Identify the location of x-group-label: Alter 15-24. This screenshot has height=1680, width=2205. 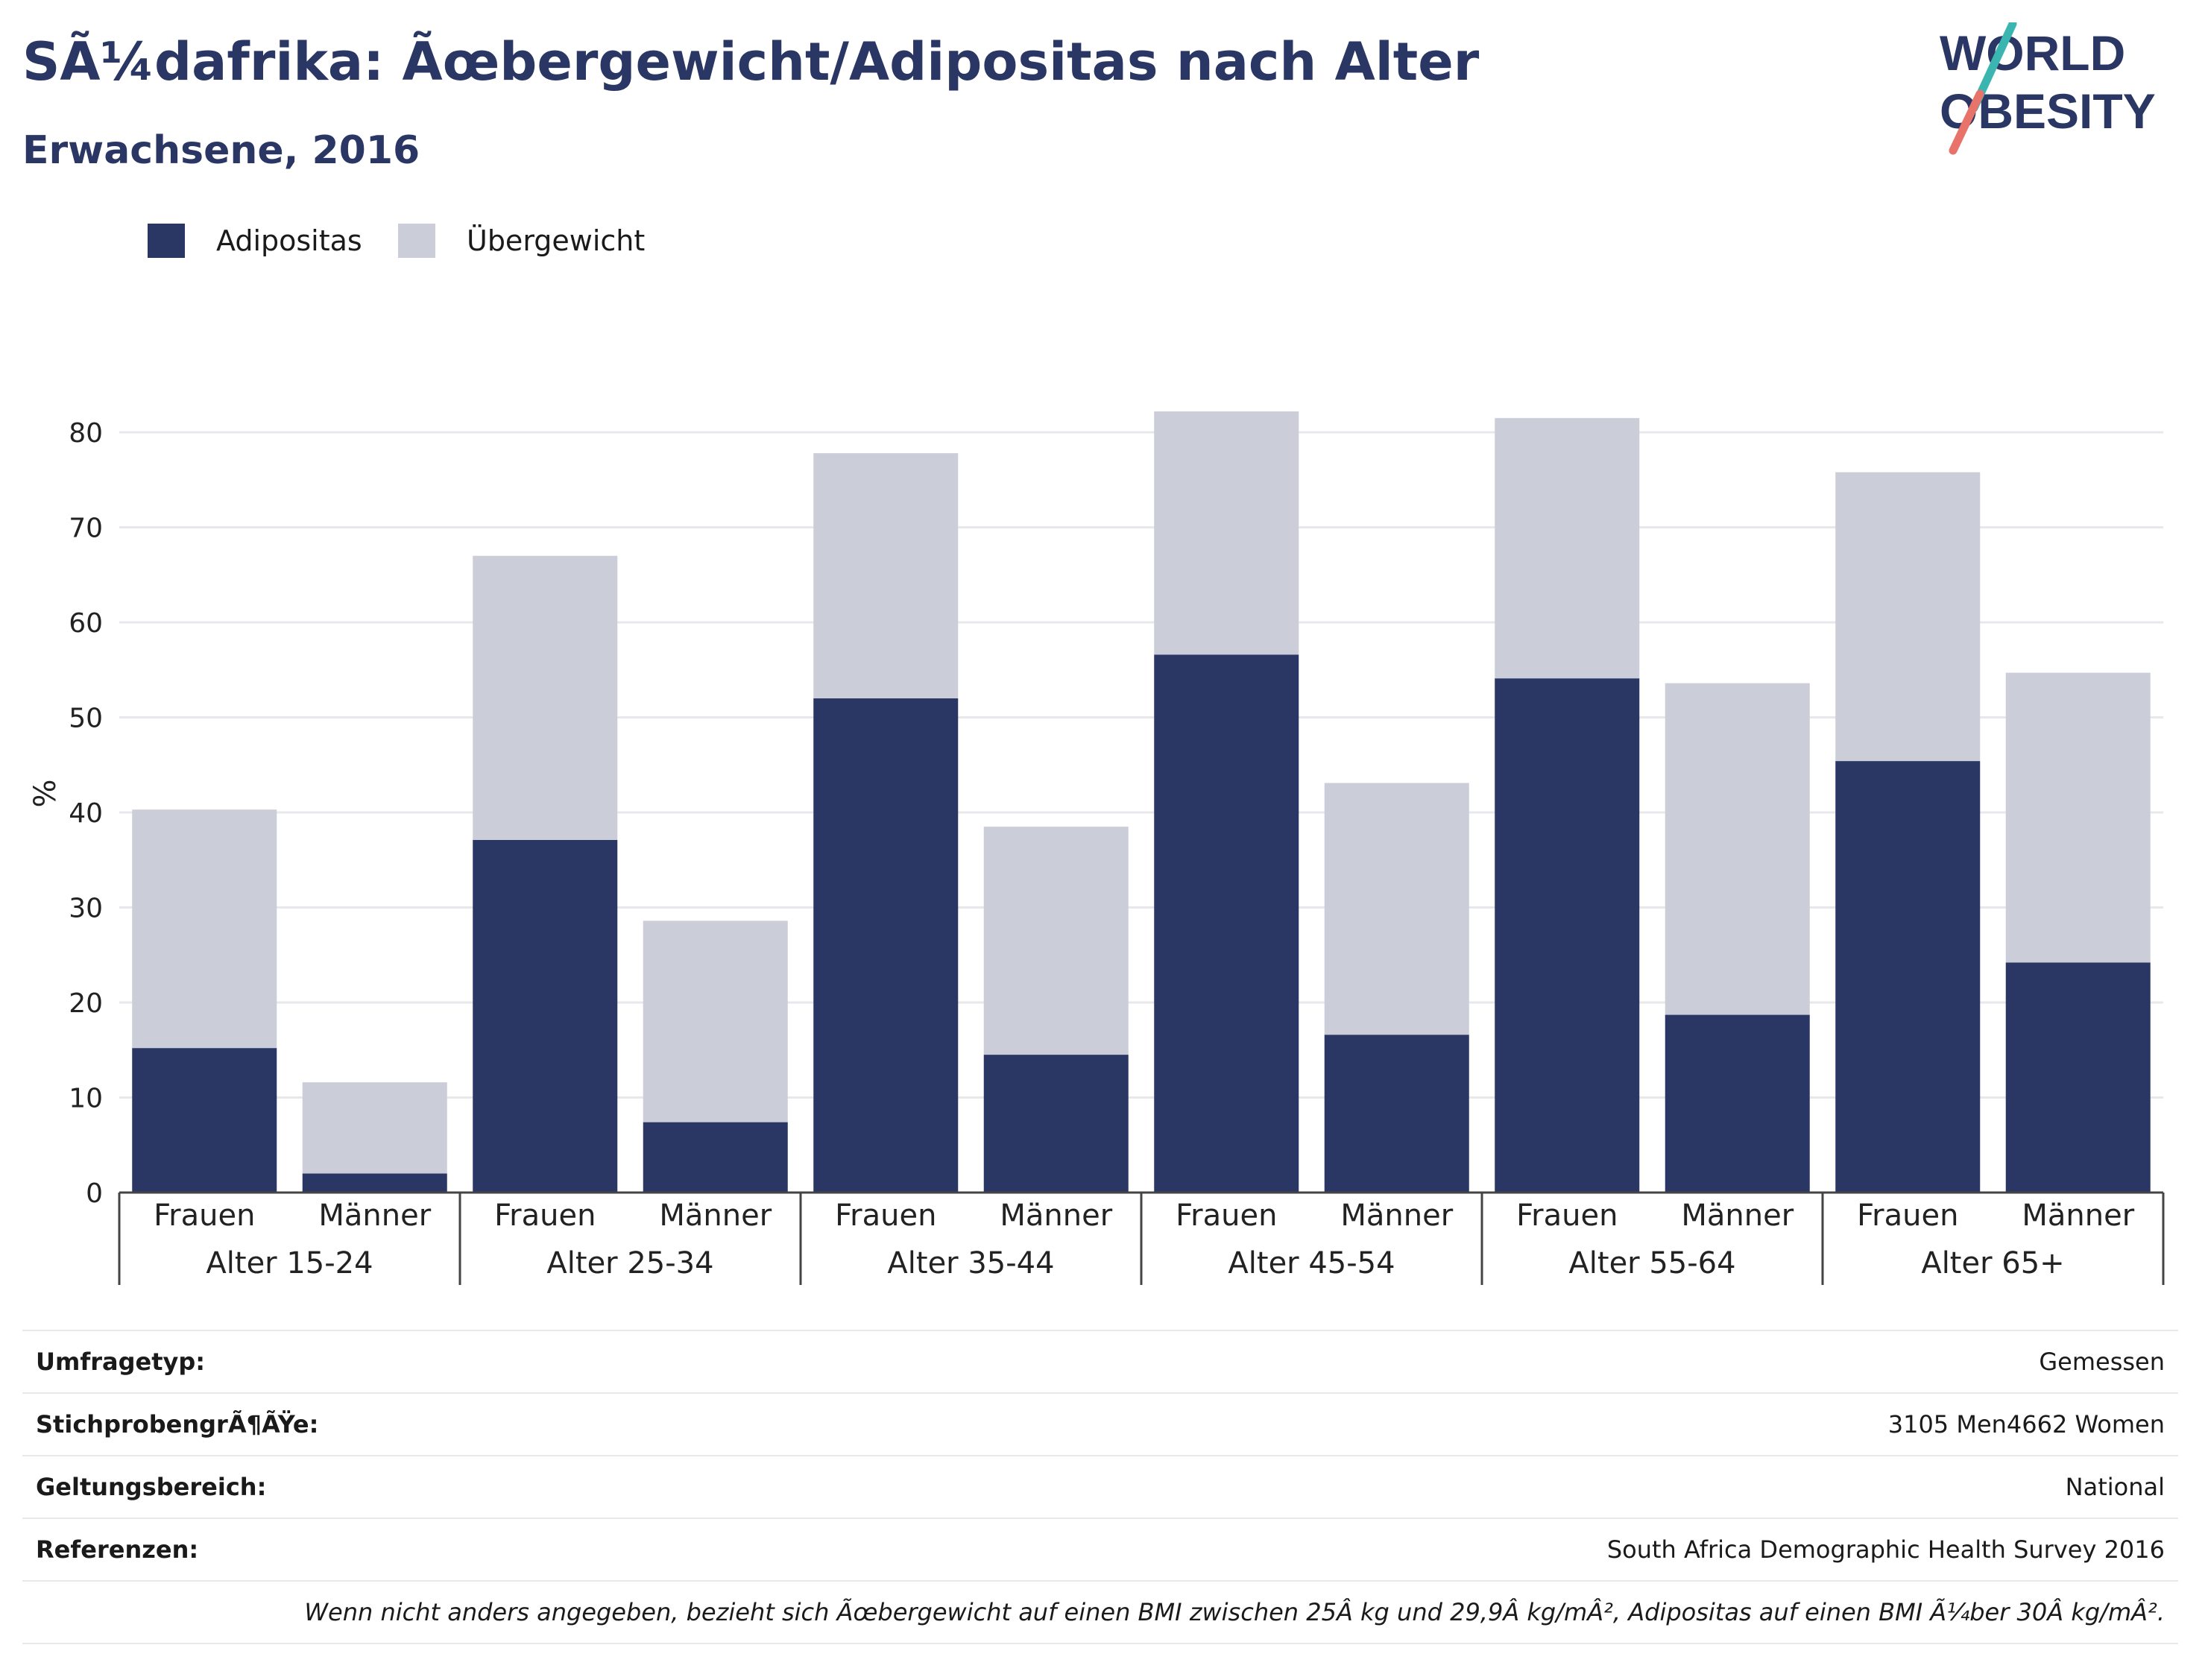
(289, 1263).